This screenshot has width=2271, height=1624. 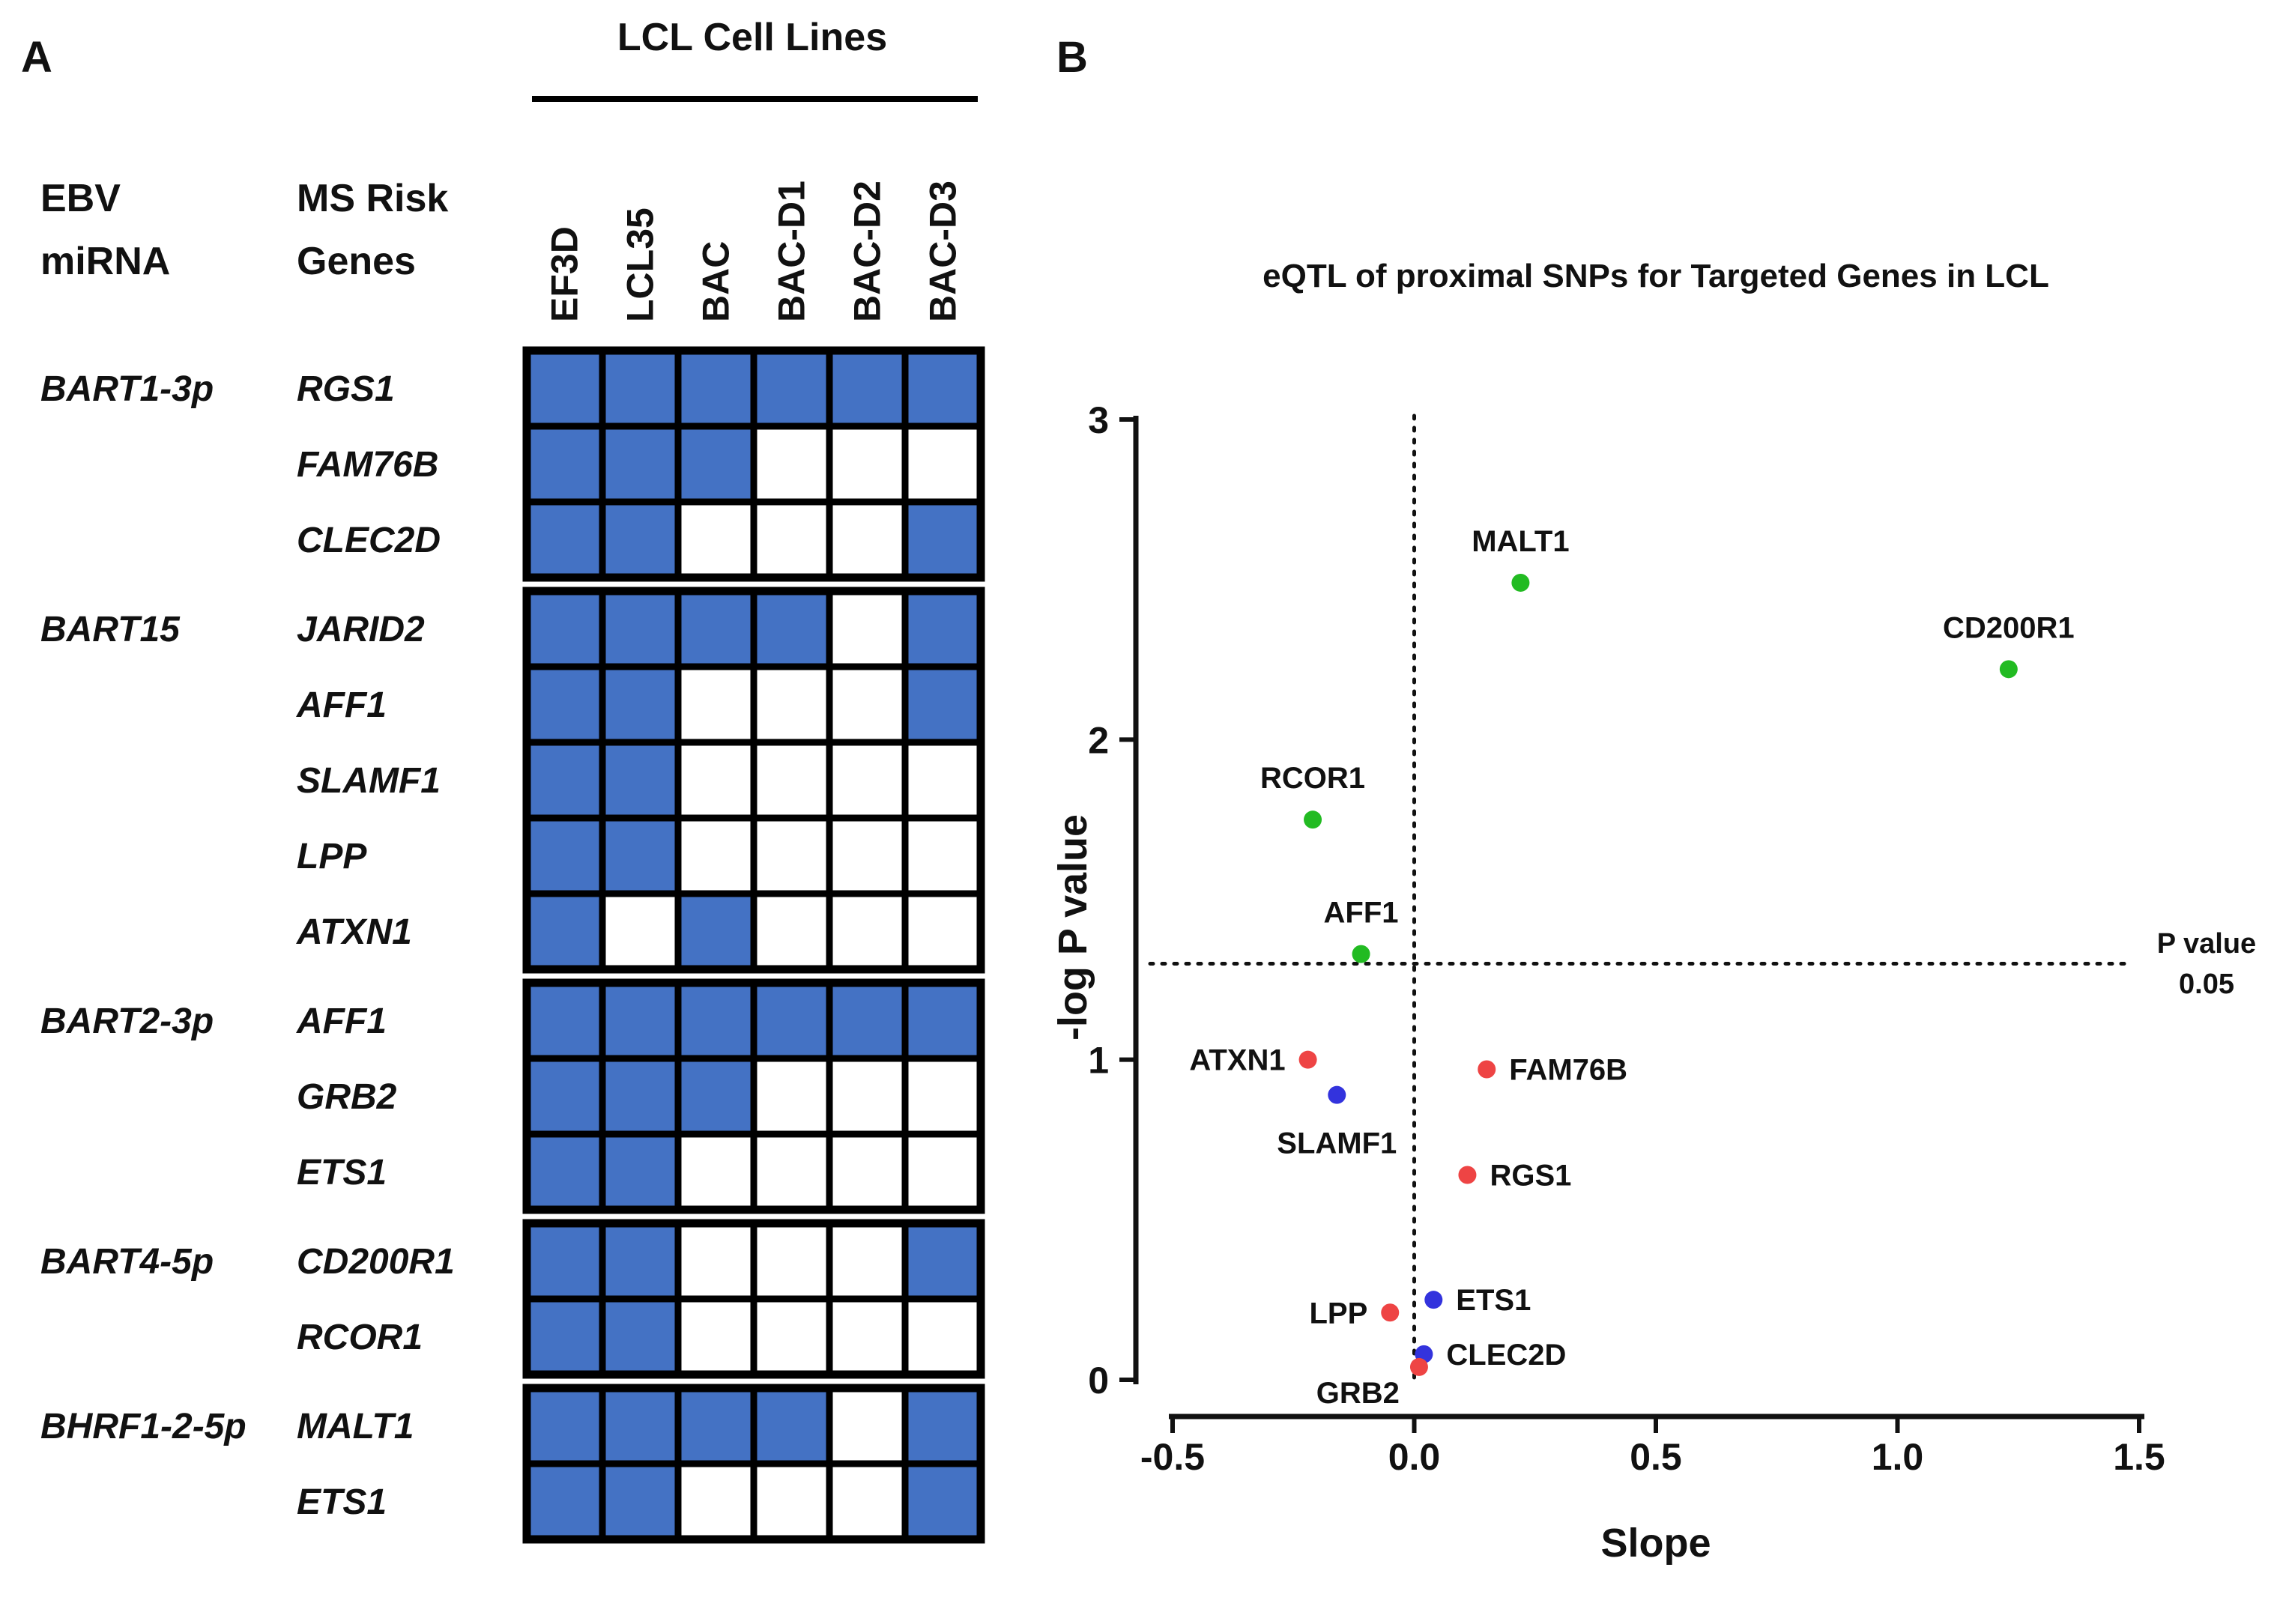 I want to click on gene-label: CLEC2D, so click(x=369, y=540).